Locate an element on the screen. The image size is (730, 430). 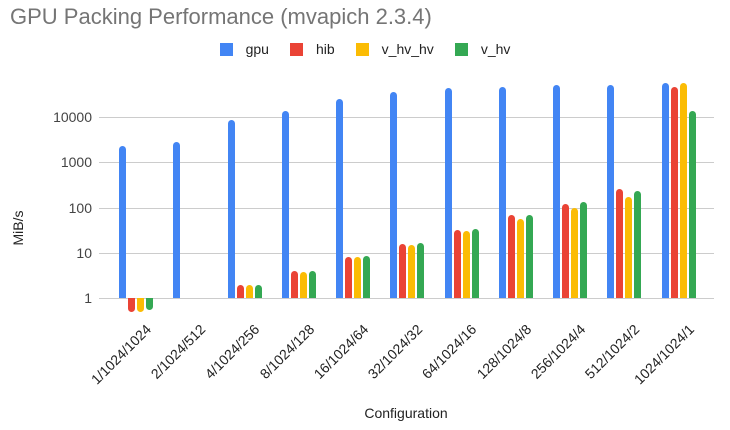
y-tick-label: 100 is located at coordinates (80, 208).